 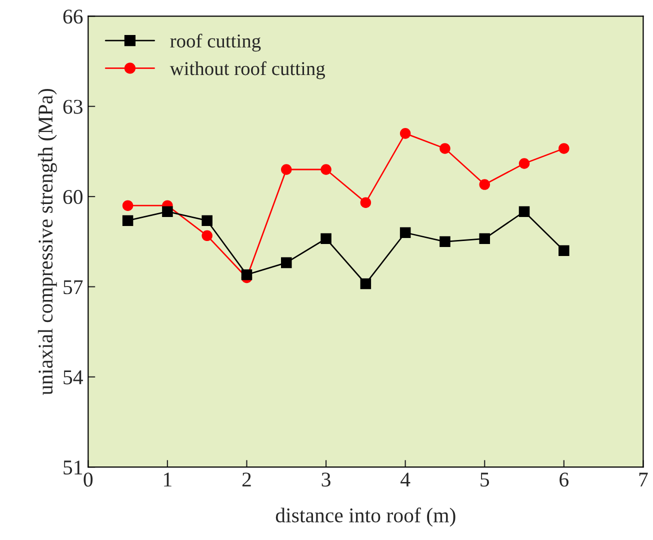 What do you see at coordinates (485, 479) in the screenshot?
I see `x-tick-label: 5` at bounding box center [485, 479].